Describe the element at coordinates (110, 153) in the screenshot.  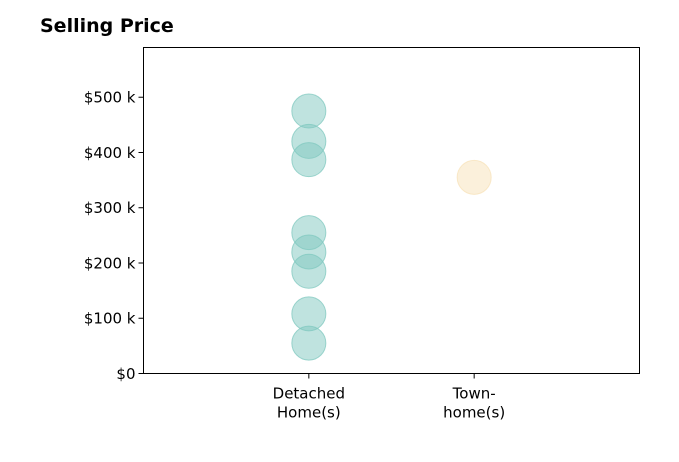
I see `y-tick-label: $400 k` at that location.